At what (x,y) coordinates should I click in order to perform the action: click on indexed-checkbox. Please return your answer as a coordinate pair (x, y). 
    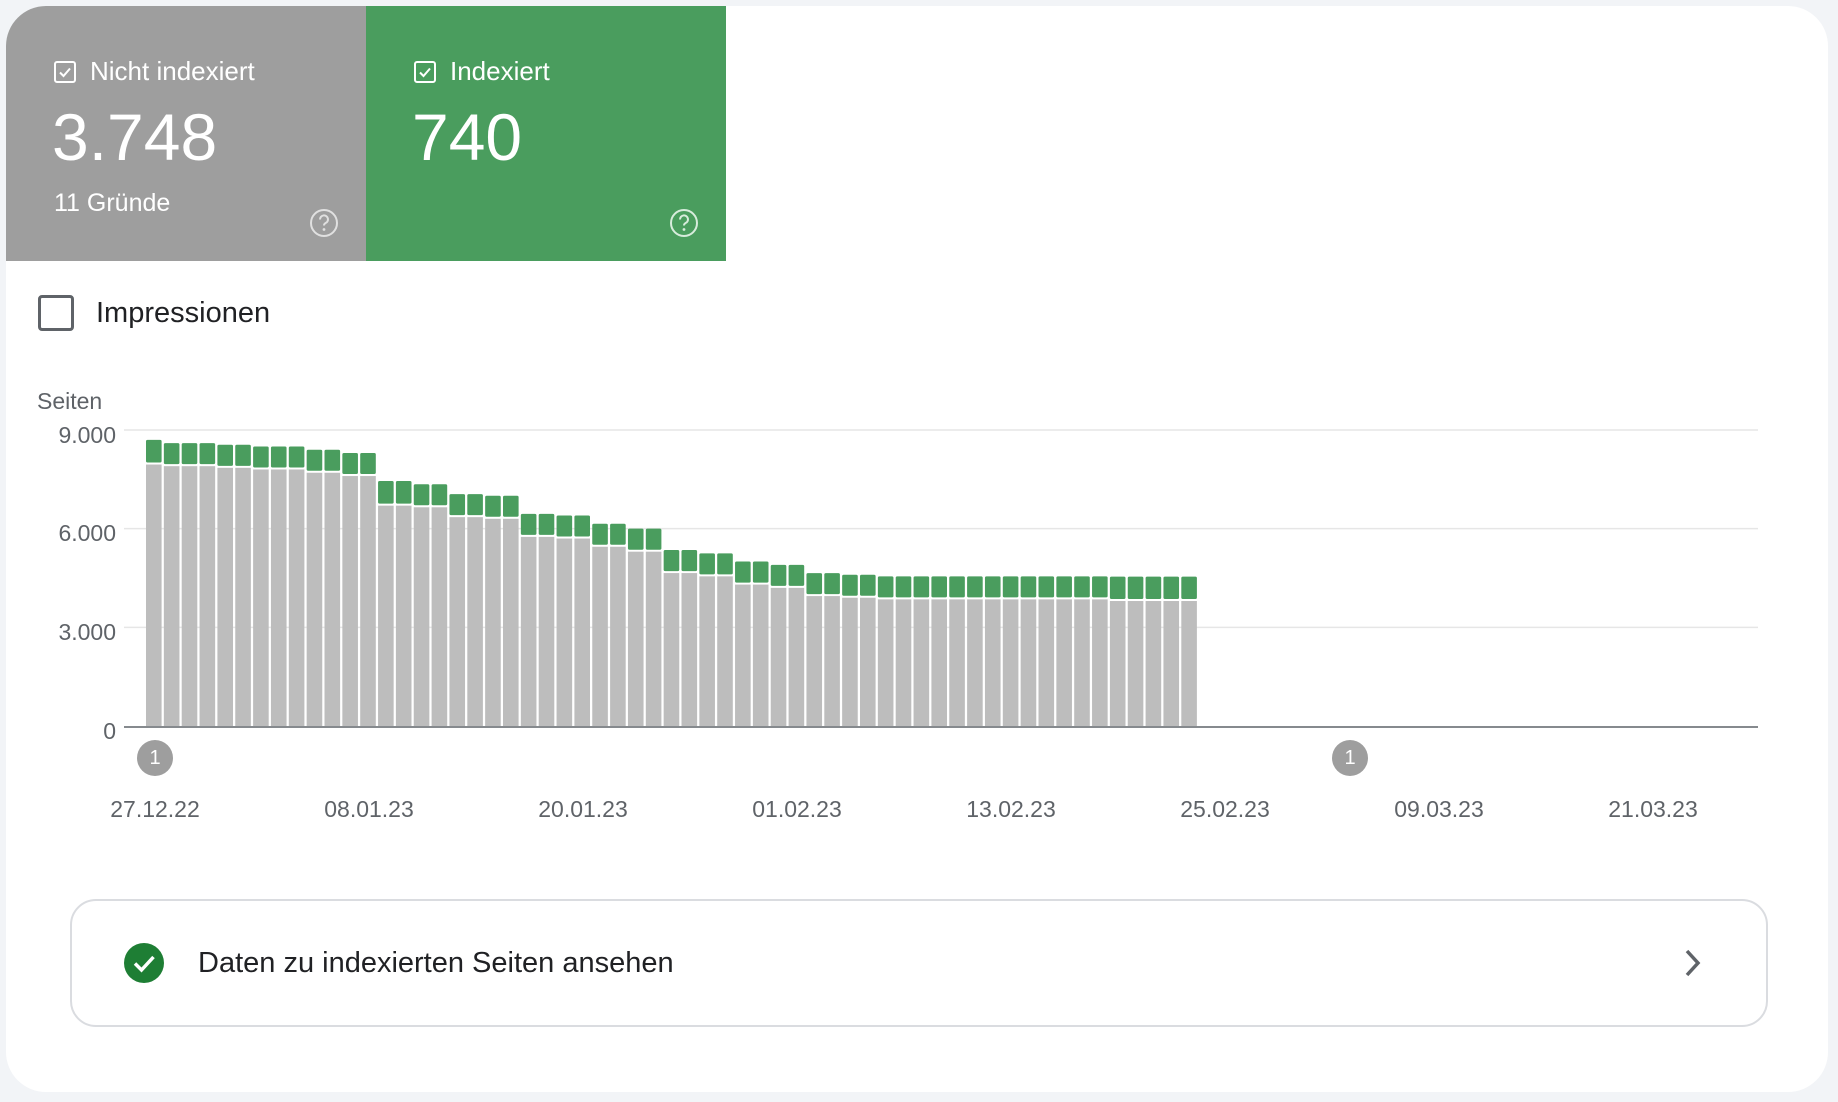
    Looking at the image, I should click on (425, 71).